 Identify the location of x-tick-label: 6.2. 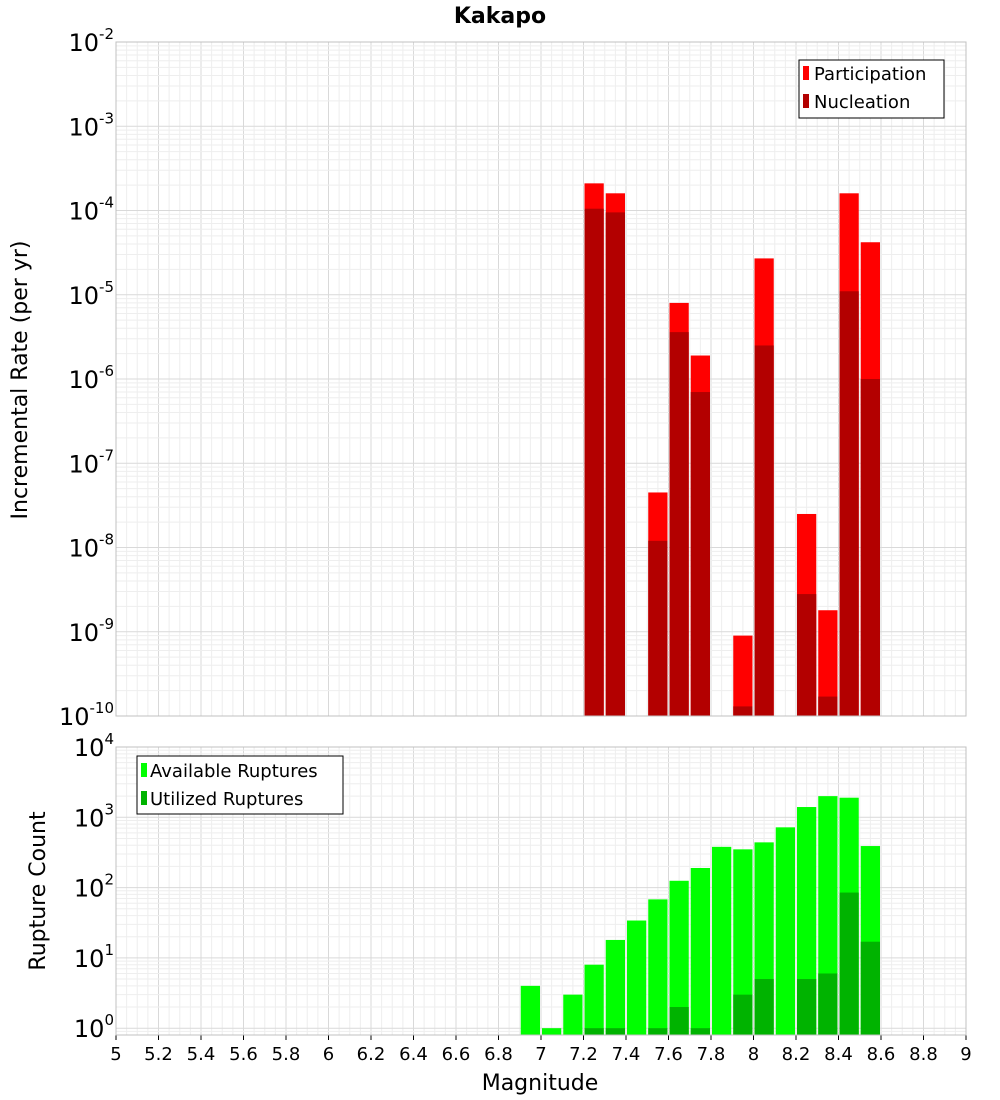
(371, 1054).